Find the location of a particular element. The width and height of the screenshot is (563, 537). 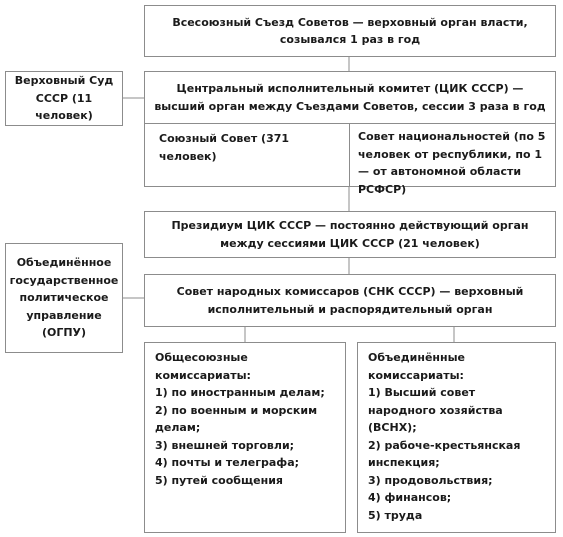

united-item: 5) труда is located at coordinates (395, 515).